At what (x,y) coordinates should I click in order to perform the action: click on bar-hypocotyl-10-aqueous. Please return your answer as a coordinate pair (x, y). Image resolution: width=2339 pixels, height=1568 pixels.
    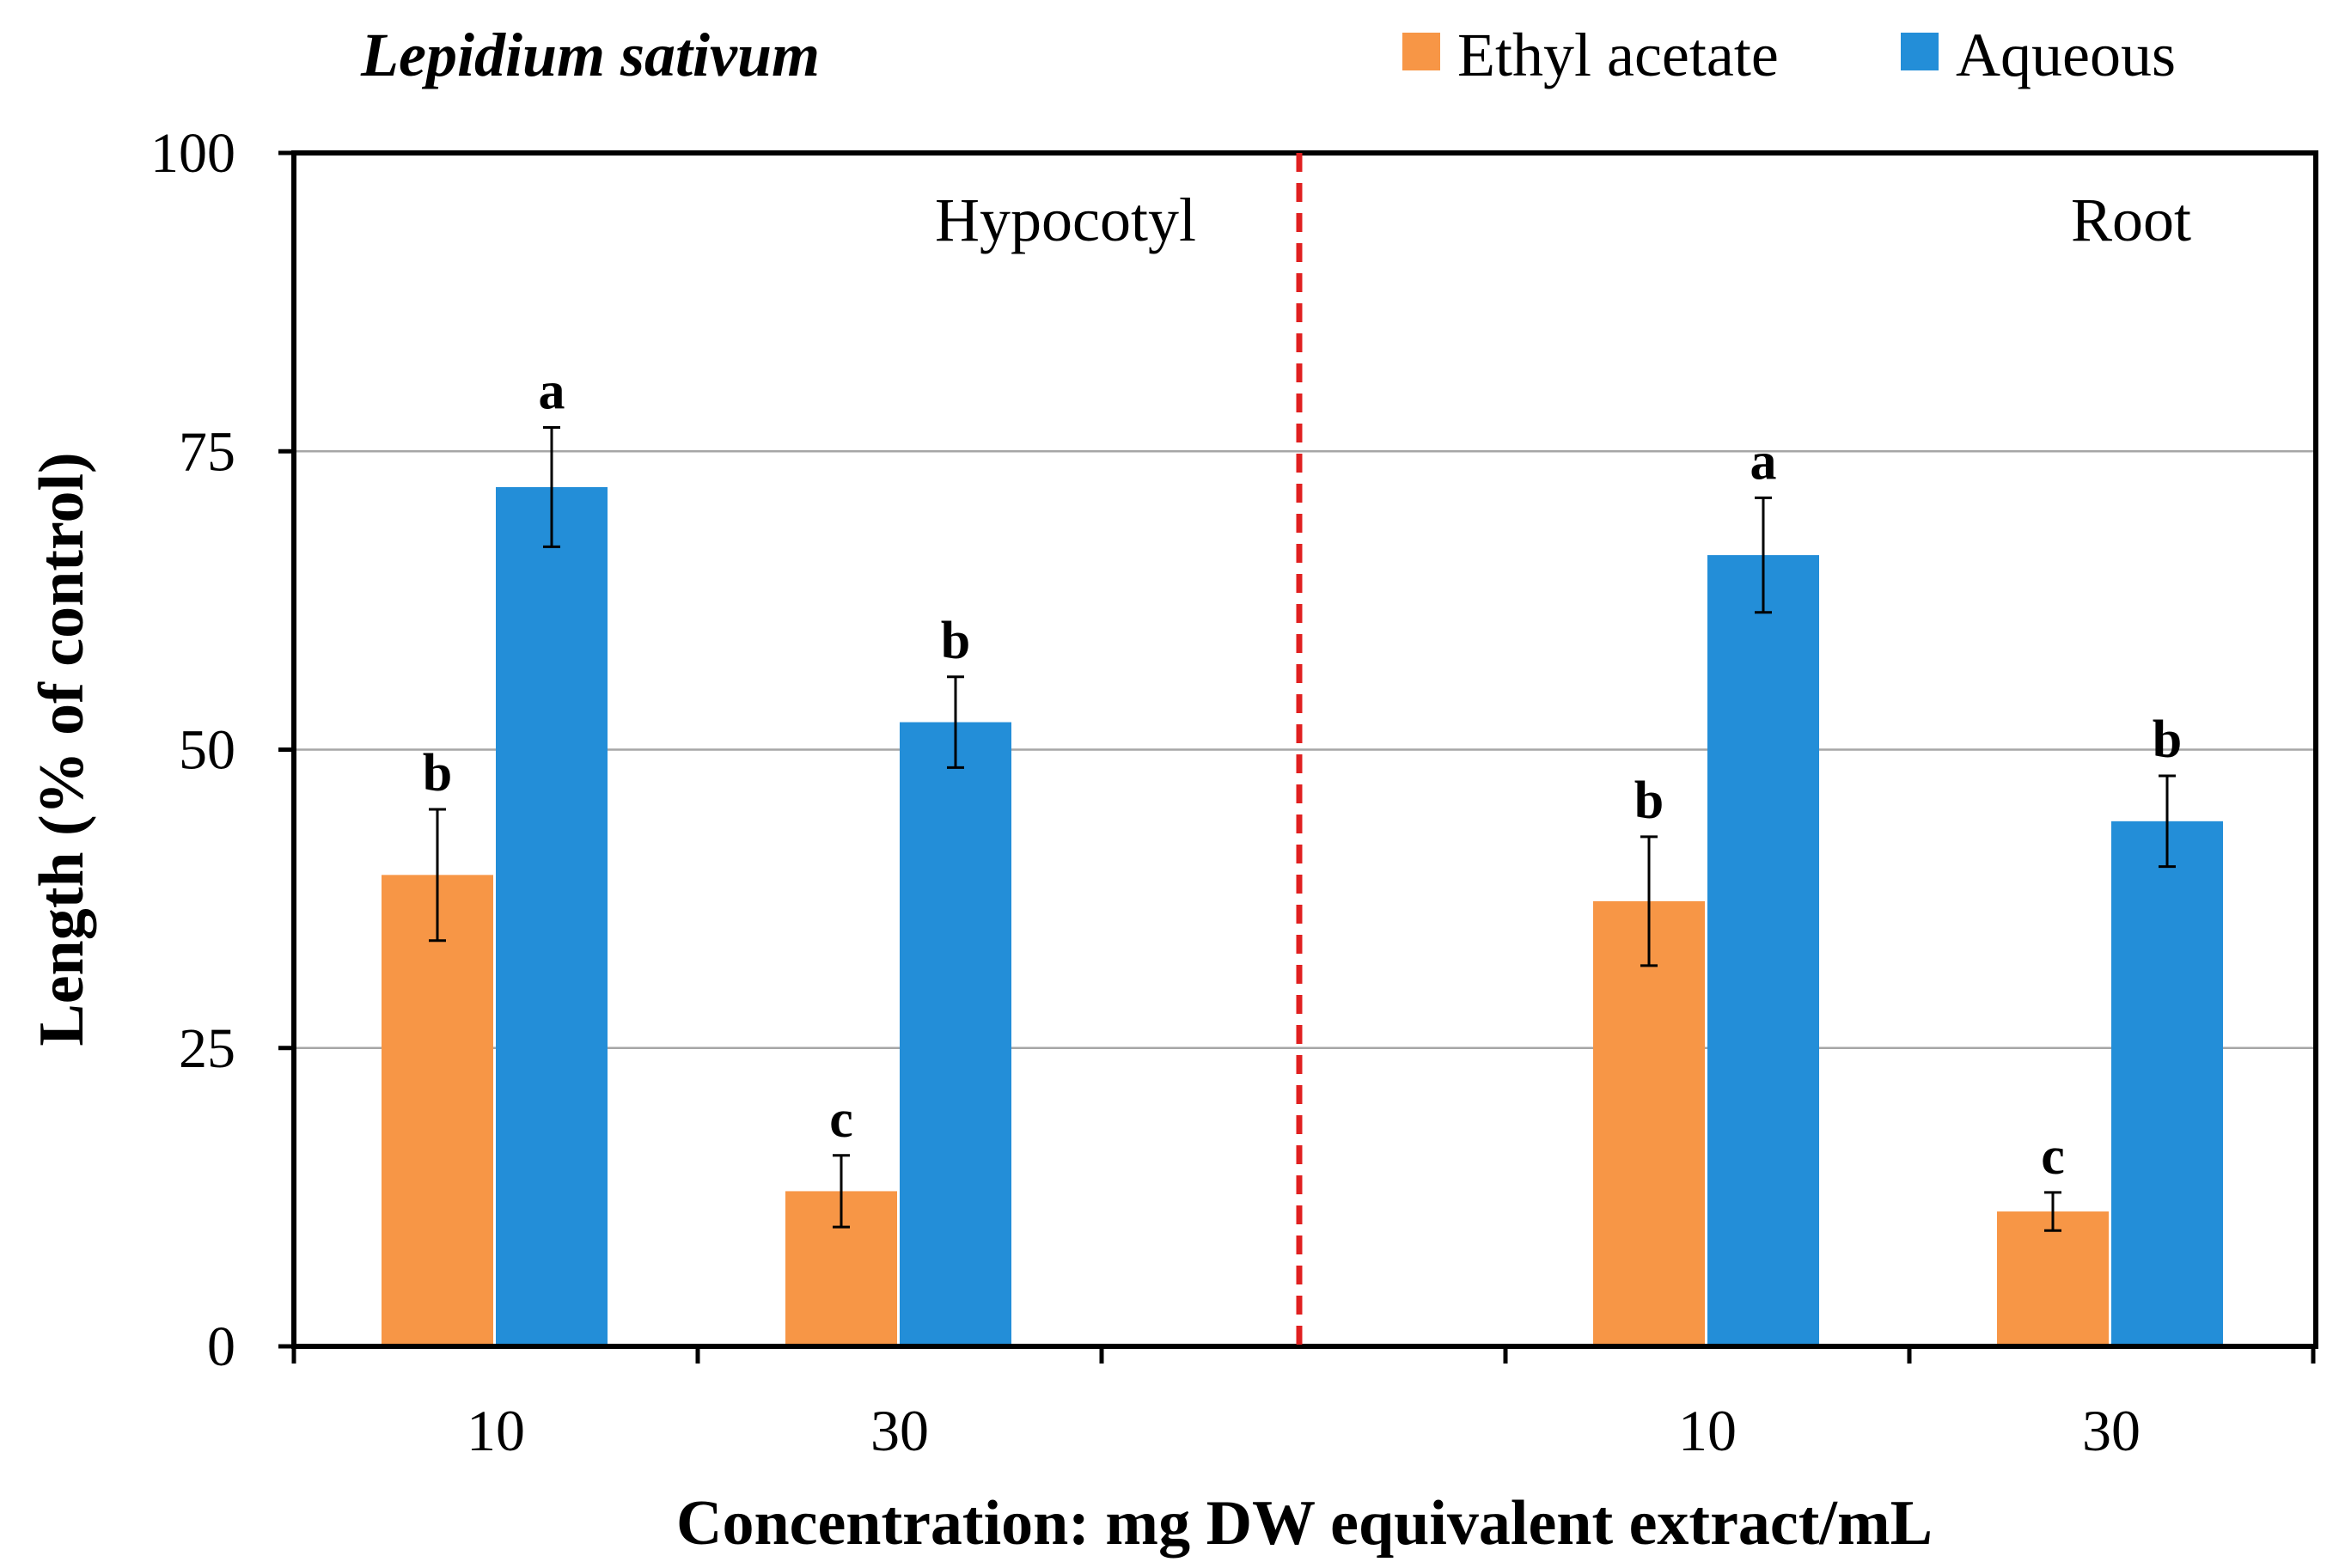
    Looking at the image, I should click on (552, 916).